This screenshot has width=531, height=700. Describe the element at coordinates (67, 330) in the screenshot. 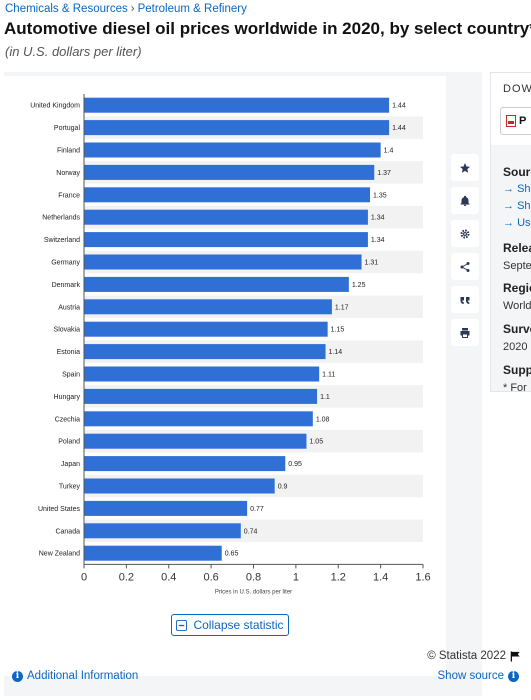

I see `category-label: Slovakia` at that location.